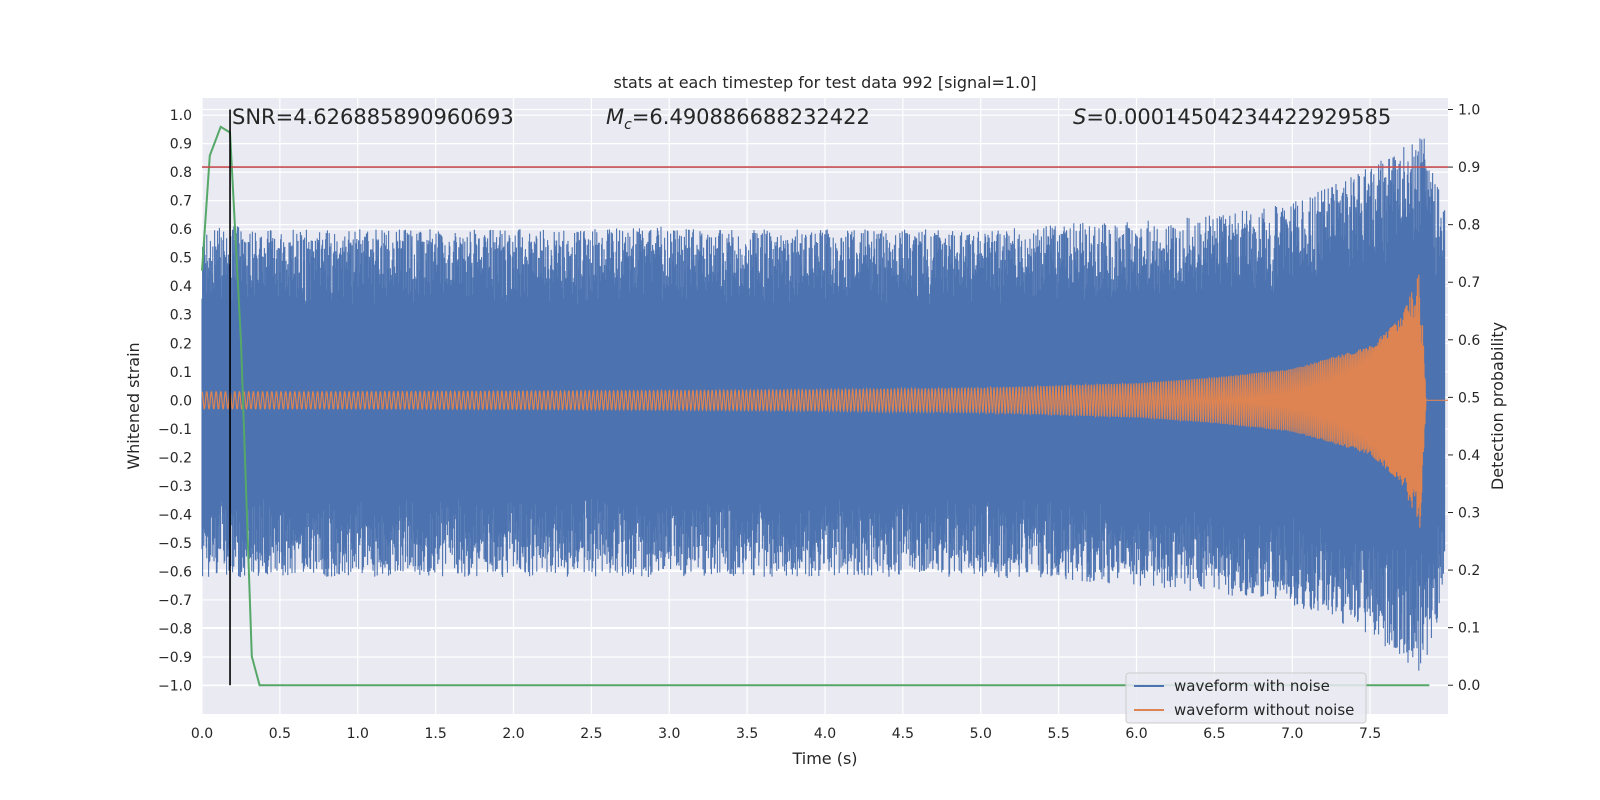 This screenshot has height=800, width=1600. What do you see at coordinates (1469, 168) in the screenshot?
I see `y-tick-label-right: 0.9` at bounding box center [1469, 168].